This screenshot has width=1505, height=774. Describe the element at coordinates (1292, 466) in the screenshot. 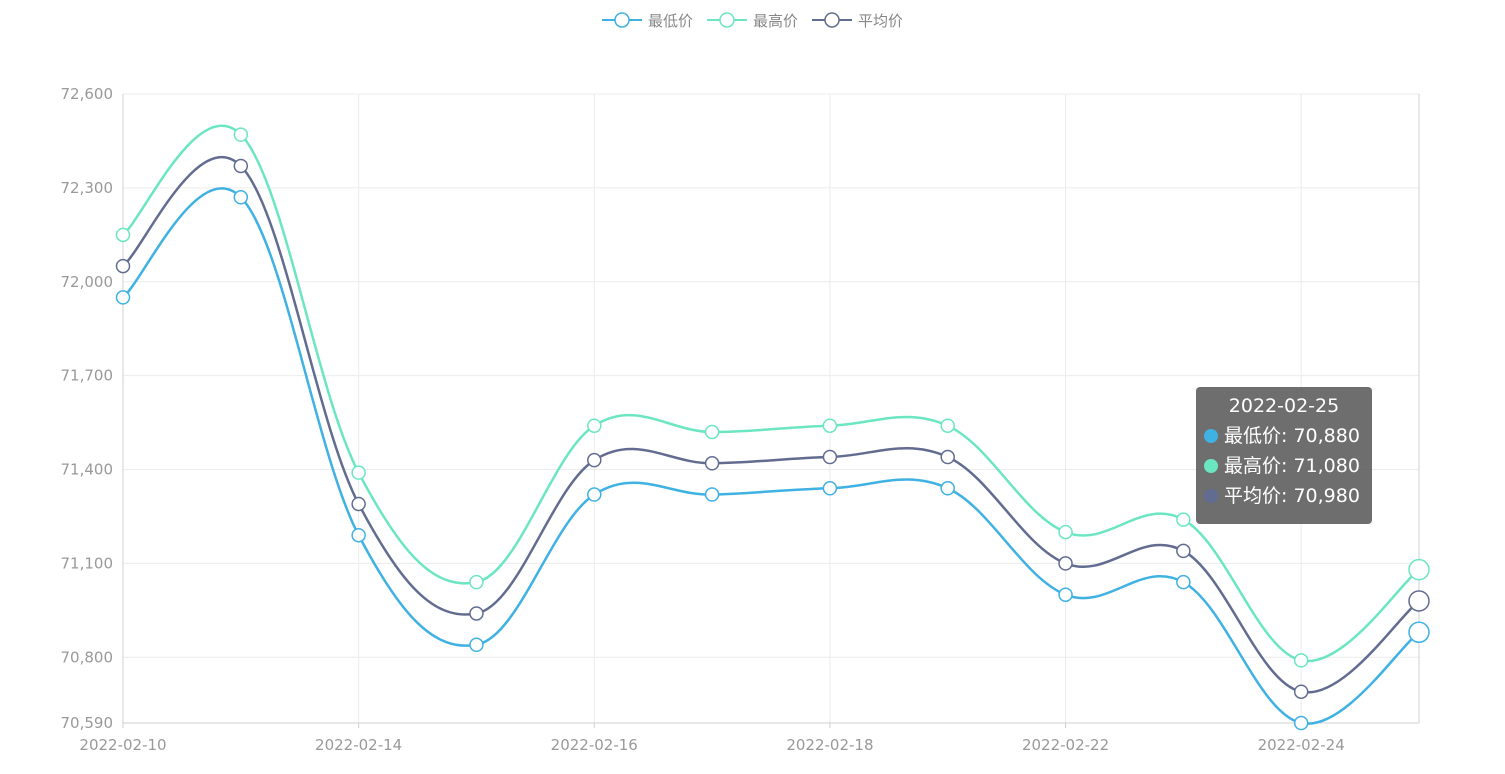

I see `tooltip-row-label: 最高价: 71,080` at that location.